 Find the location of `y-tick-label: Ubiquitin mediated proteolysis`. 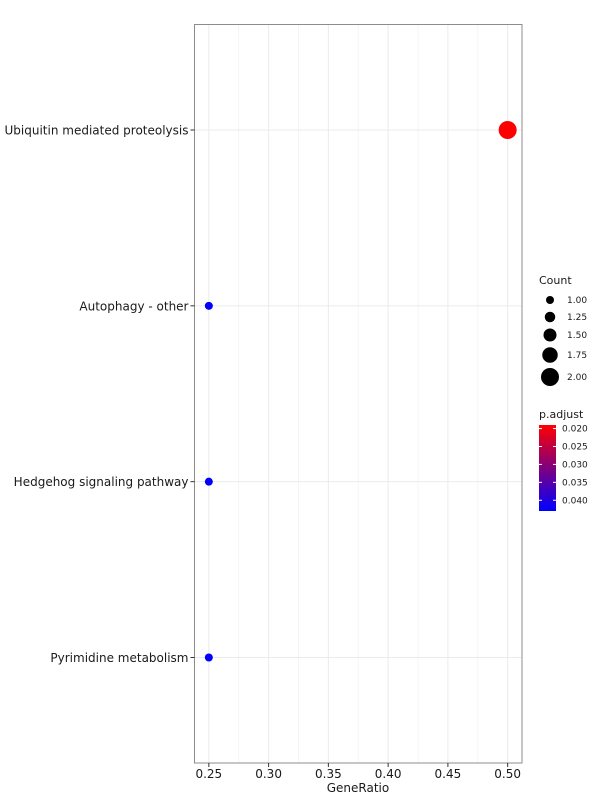

y-tick-label: Ubiquitin mediated proteolysis is located at coordinates (97, 131).